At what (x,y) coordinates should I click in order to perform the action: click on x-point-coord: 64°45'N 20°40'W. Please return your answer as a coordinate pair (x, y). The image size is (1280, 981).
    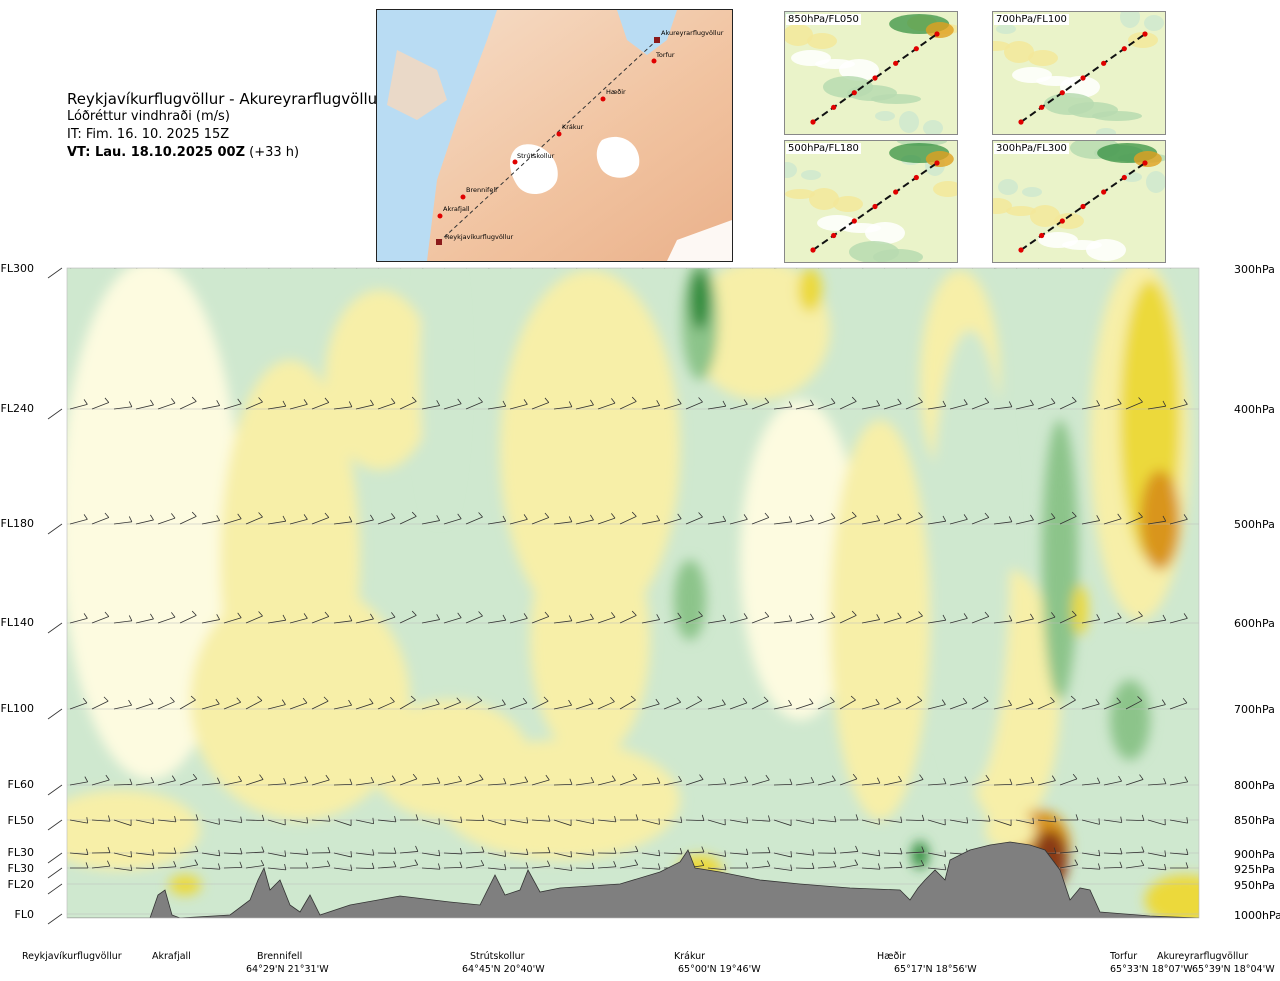
    Looking at the image, I should click on (503, 969).